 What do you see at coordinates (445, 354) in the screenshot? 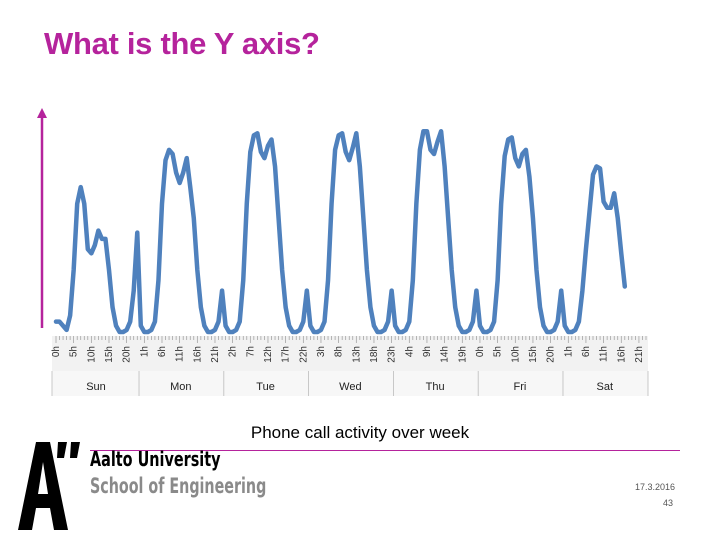
I see `hour-tick-label: 14h` at bounding box center [445, 354].